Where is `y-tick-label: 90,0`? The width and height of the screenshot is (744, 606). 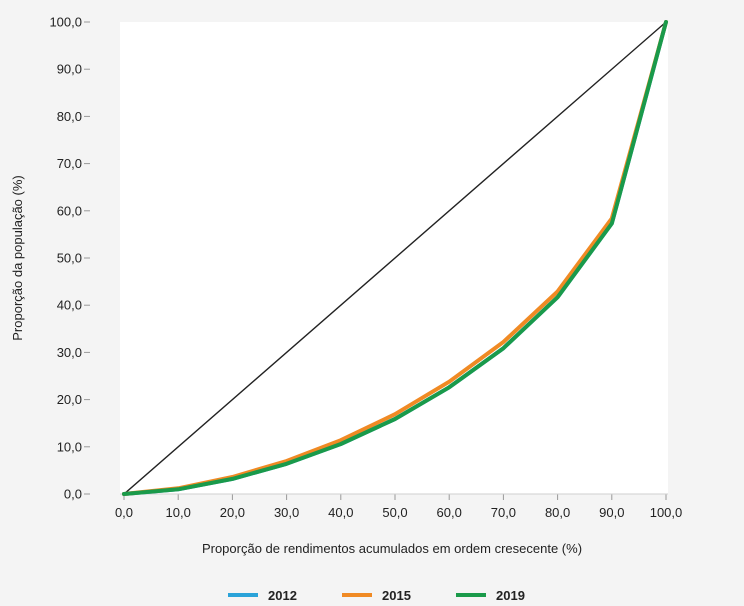 y-tick-label: 90,0 is located at coordinates (69, 69).